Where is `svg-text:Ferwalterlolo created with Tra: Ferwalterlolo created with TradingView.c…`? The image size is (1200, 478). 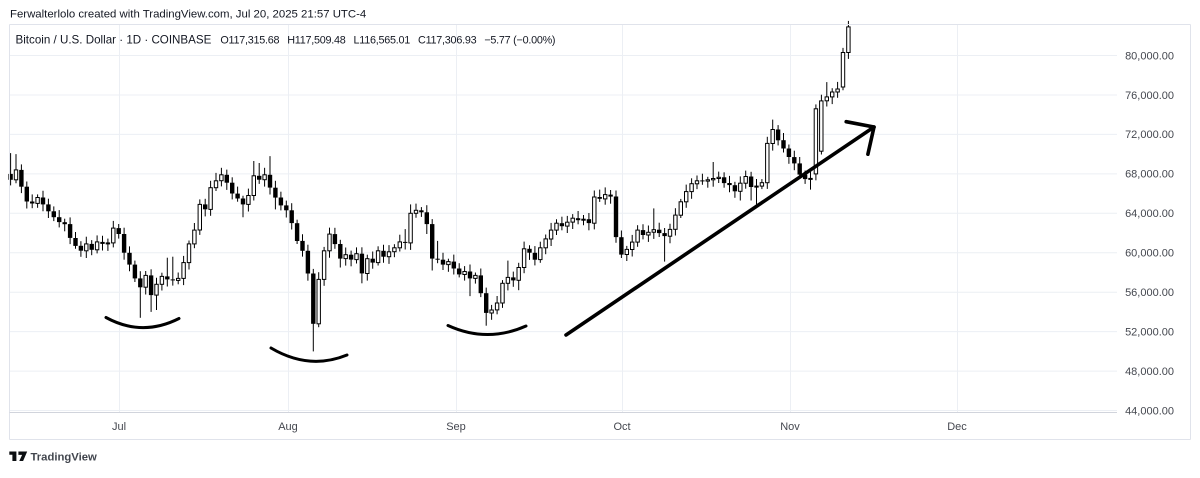
svg-text:Ferwalterlolo created with Tra: Ferwalterlolo created with TradingView.c… is located at coordinates (188, 15).